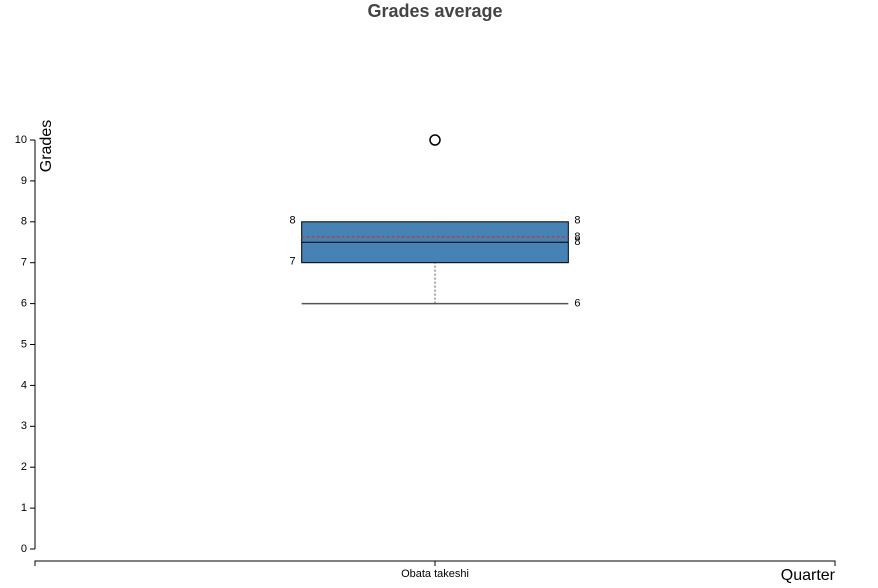 The width and height of the screenshot is (878, 588). I want to click on y-tick-label: 1, so click(24, 508).